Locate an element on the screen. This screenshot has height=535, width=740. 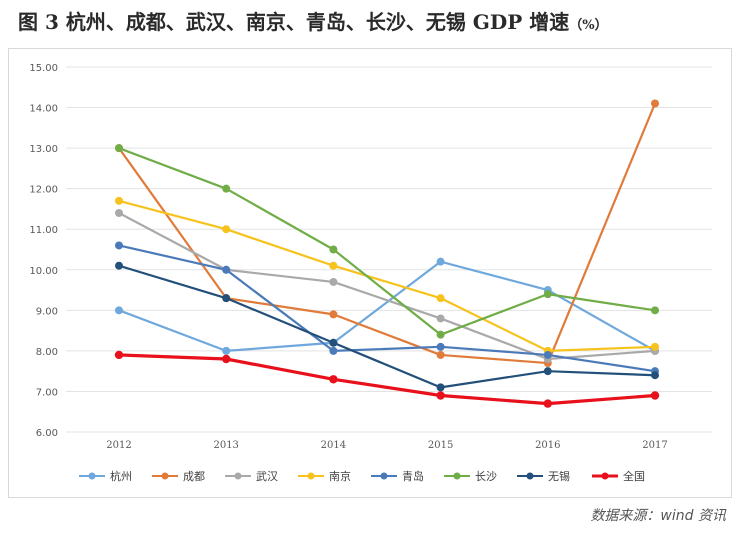
y-tick-label: 12.00 is located at coordinates (43, 190).